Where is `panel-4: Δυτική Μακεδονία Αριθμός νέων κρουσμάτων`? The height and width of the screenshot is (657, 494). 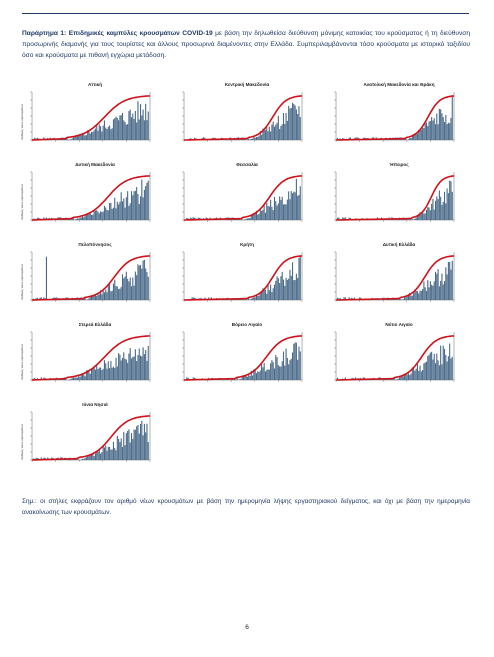
panel-4: Δυτική Μακεδονία Αριθμός νέων κρουσμάτων is located at coordinates (94, 200).